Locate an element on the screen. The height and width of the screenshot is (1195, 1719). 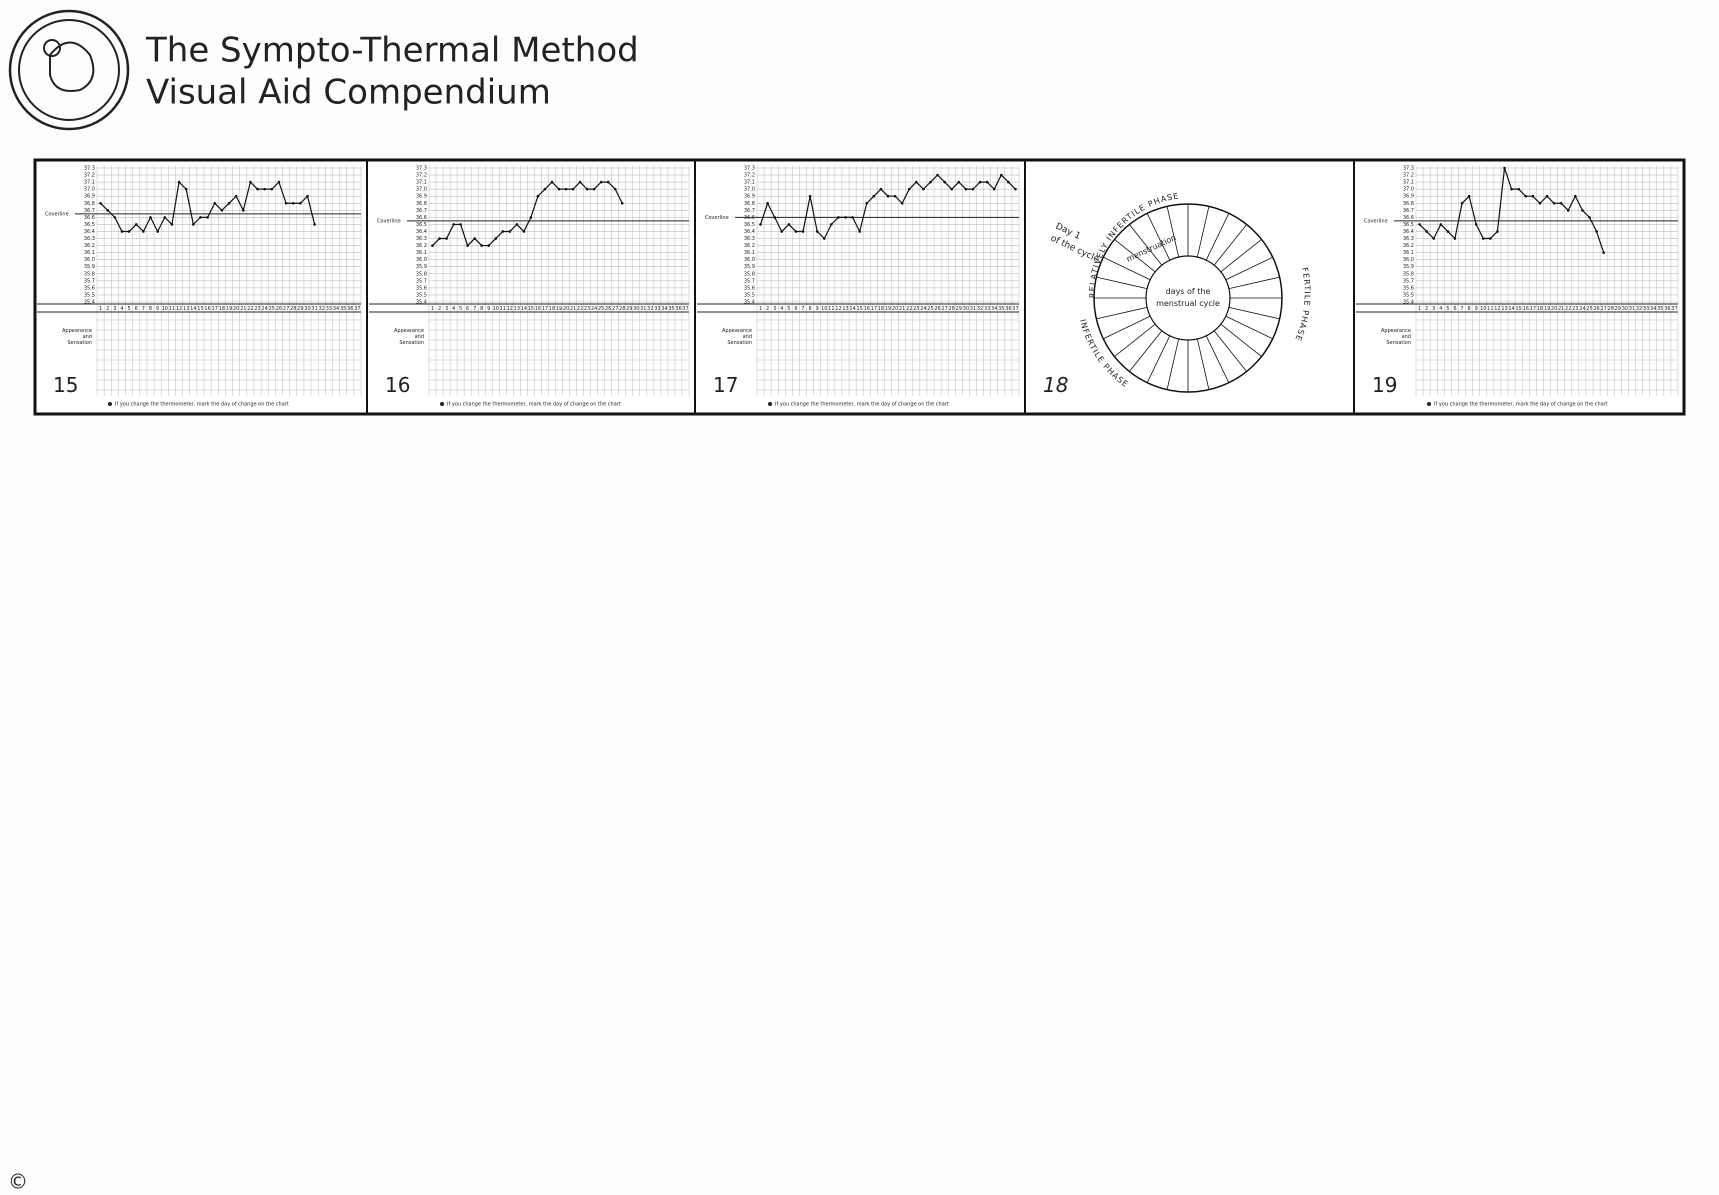
day-label: 37 is located at coordinates (685, 309).